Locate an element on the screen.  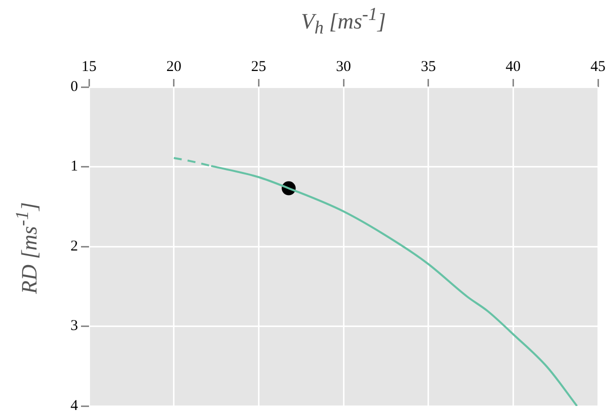
x-tick-label: 35 is located at coordinates (428, 66).